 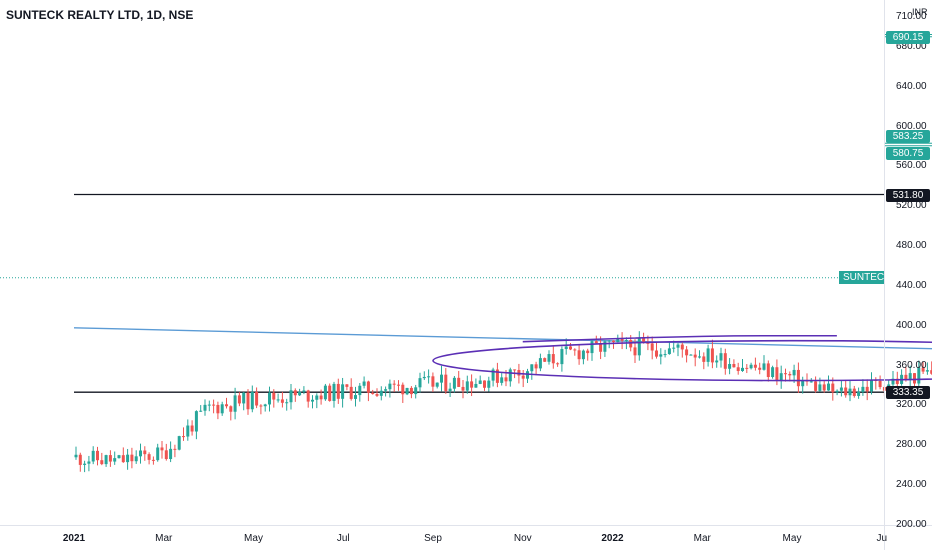 What do you see at coordinates (911, 445) in the screenshot?
I see `price-tick-label: 280.00` at bounding box center [911, 445].